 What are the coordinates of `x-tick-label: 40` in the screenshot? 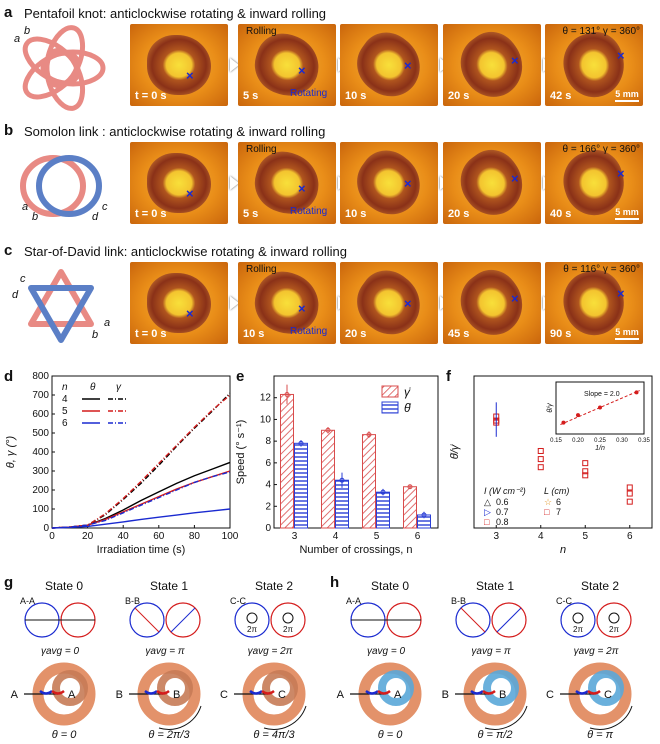 It's located at (124, 536).